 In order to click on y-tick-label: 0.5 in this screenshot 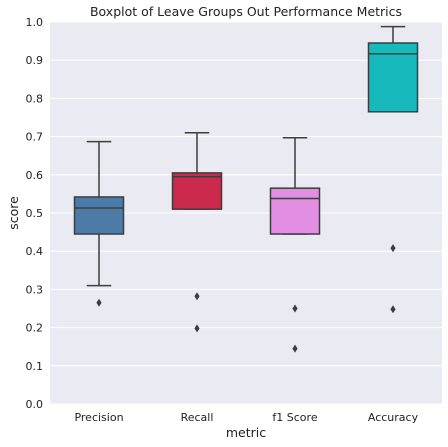, I will do `click(35, 213)`.